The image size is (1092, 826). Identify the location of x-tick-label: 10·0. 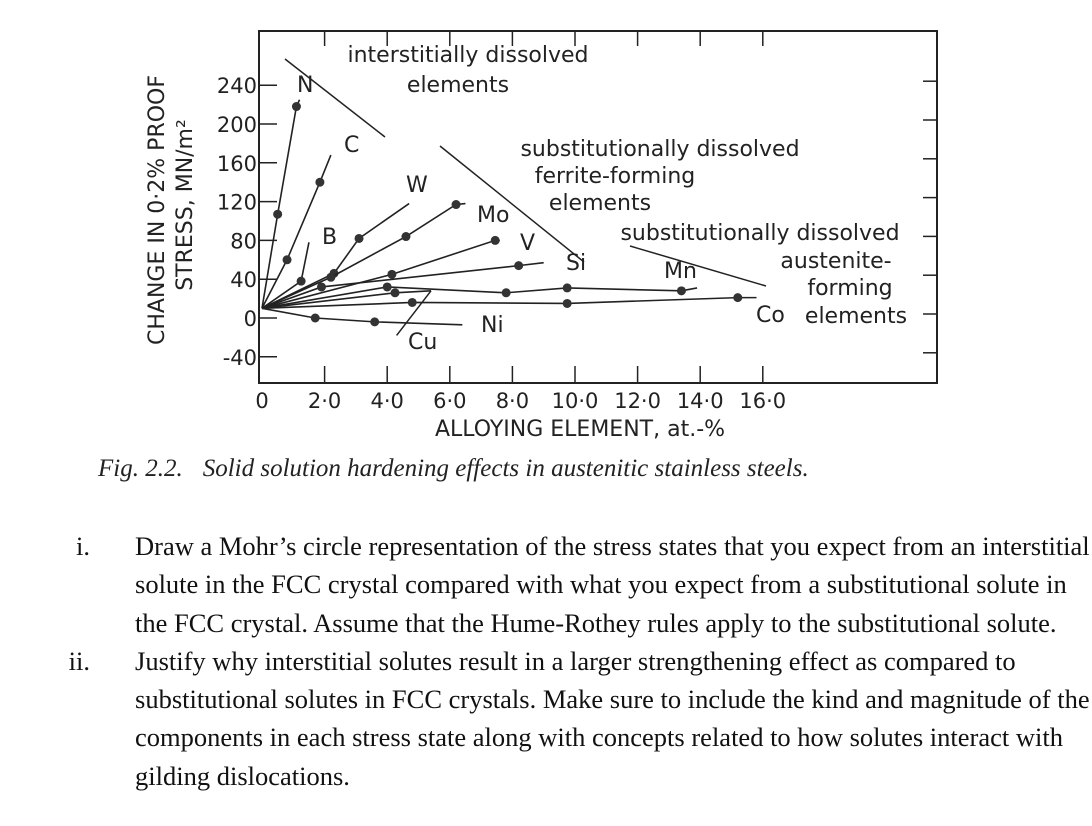
(575, 401).